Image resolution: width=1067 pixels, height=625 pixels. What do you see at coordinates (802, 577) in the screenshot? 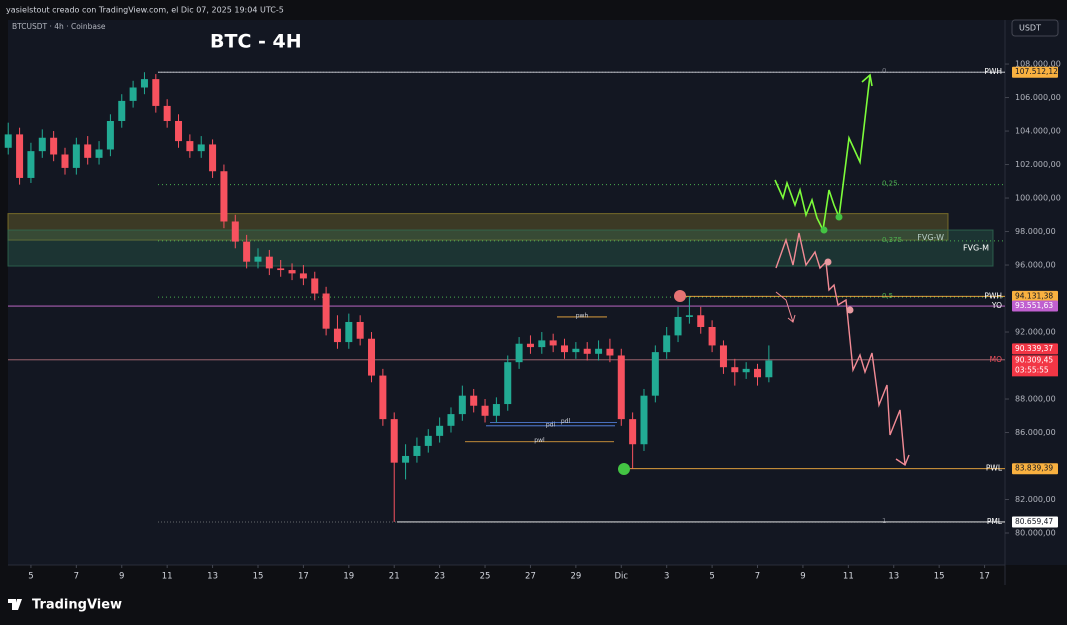
I see `x-tick-label: 9` at bounding box center [802, 577].